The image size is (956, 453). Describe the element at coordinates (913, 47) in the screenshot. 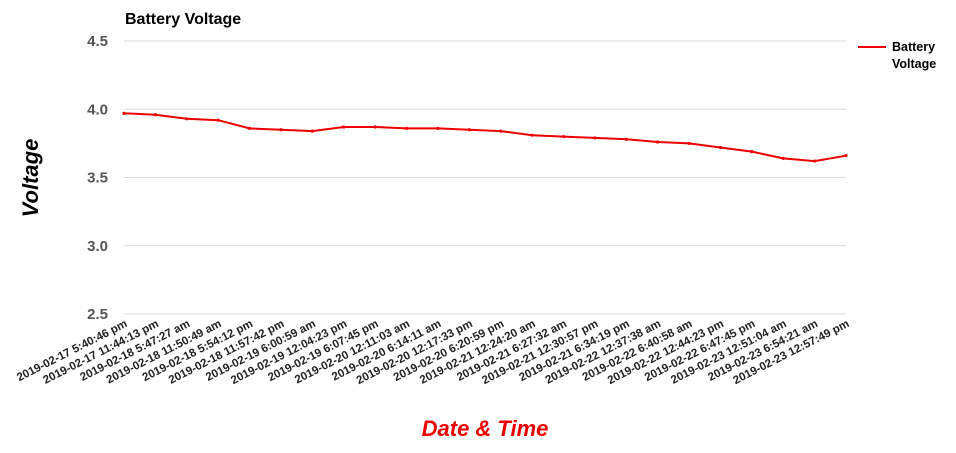

I see `legend-label-line: Battery` at that location.